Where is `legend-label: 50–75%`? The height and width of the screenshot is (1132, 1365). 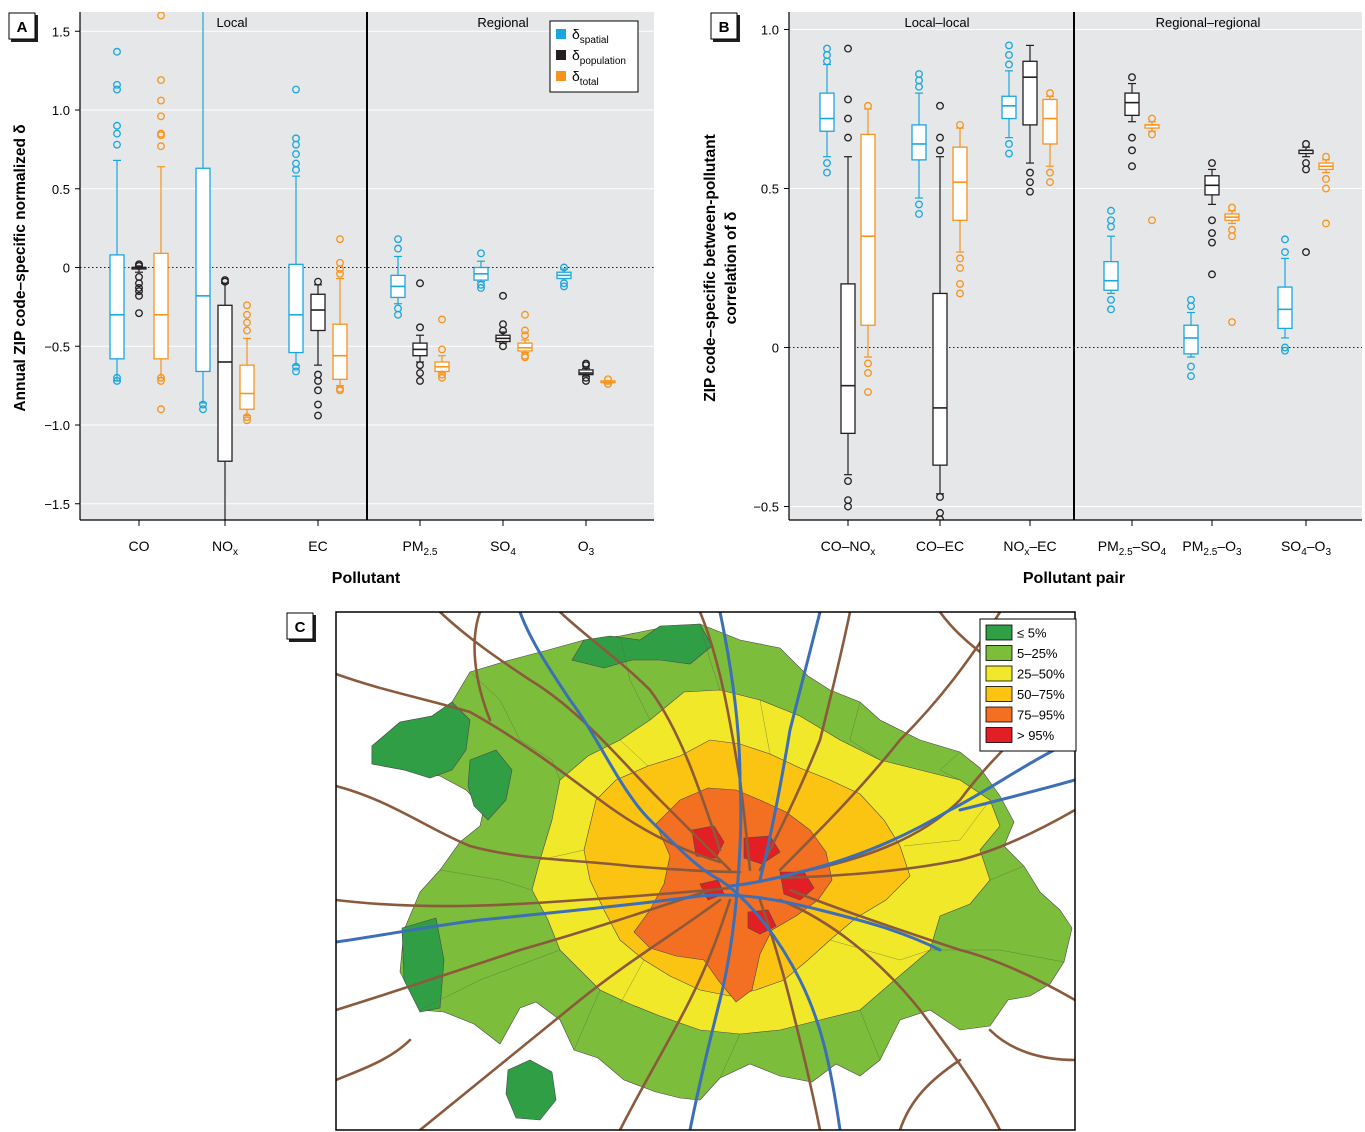
legend-label: 50–75% is located at coordinates (1041, 694).